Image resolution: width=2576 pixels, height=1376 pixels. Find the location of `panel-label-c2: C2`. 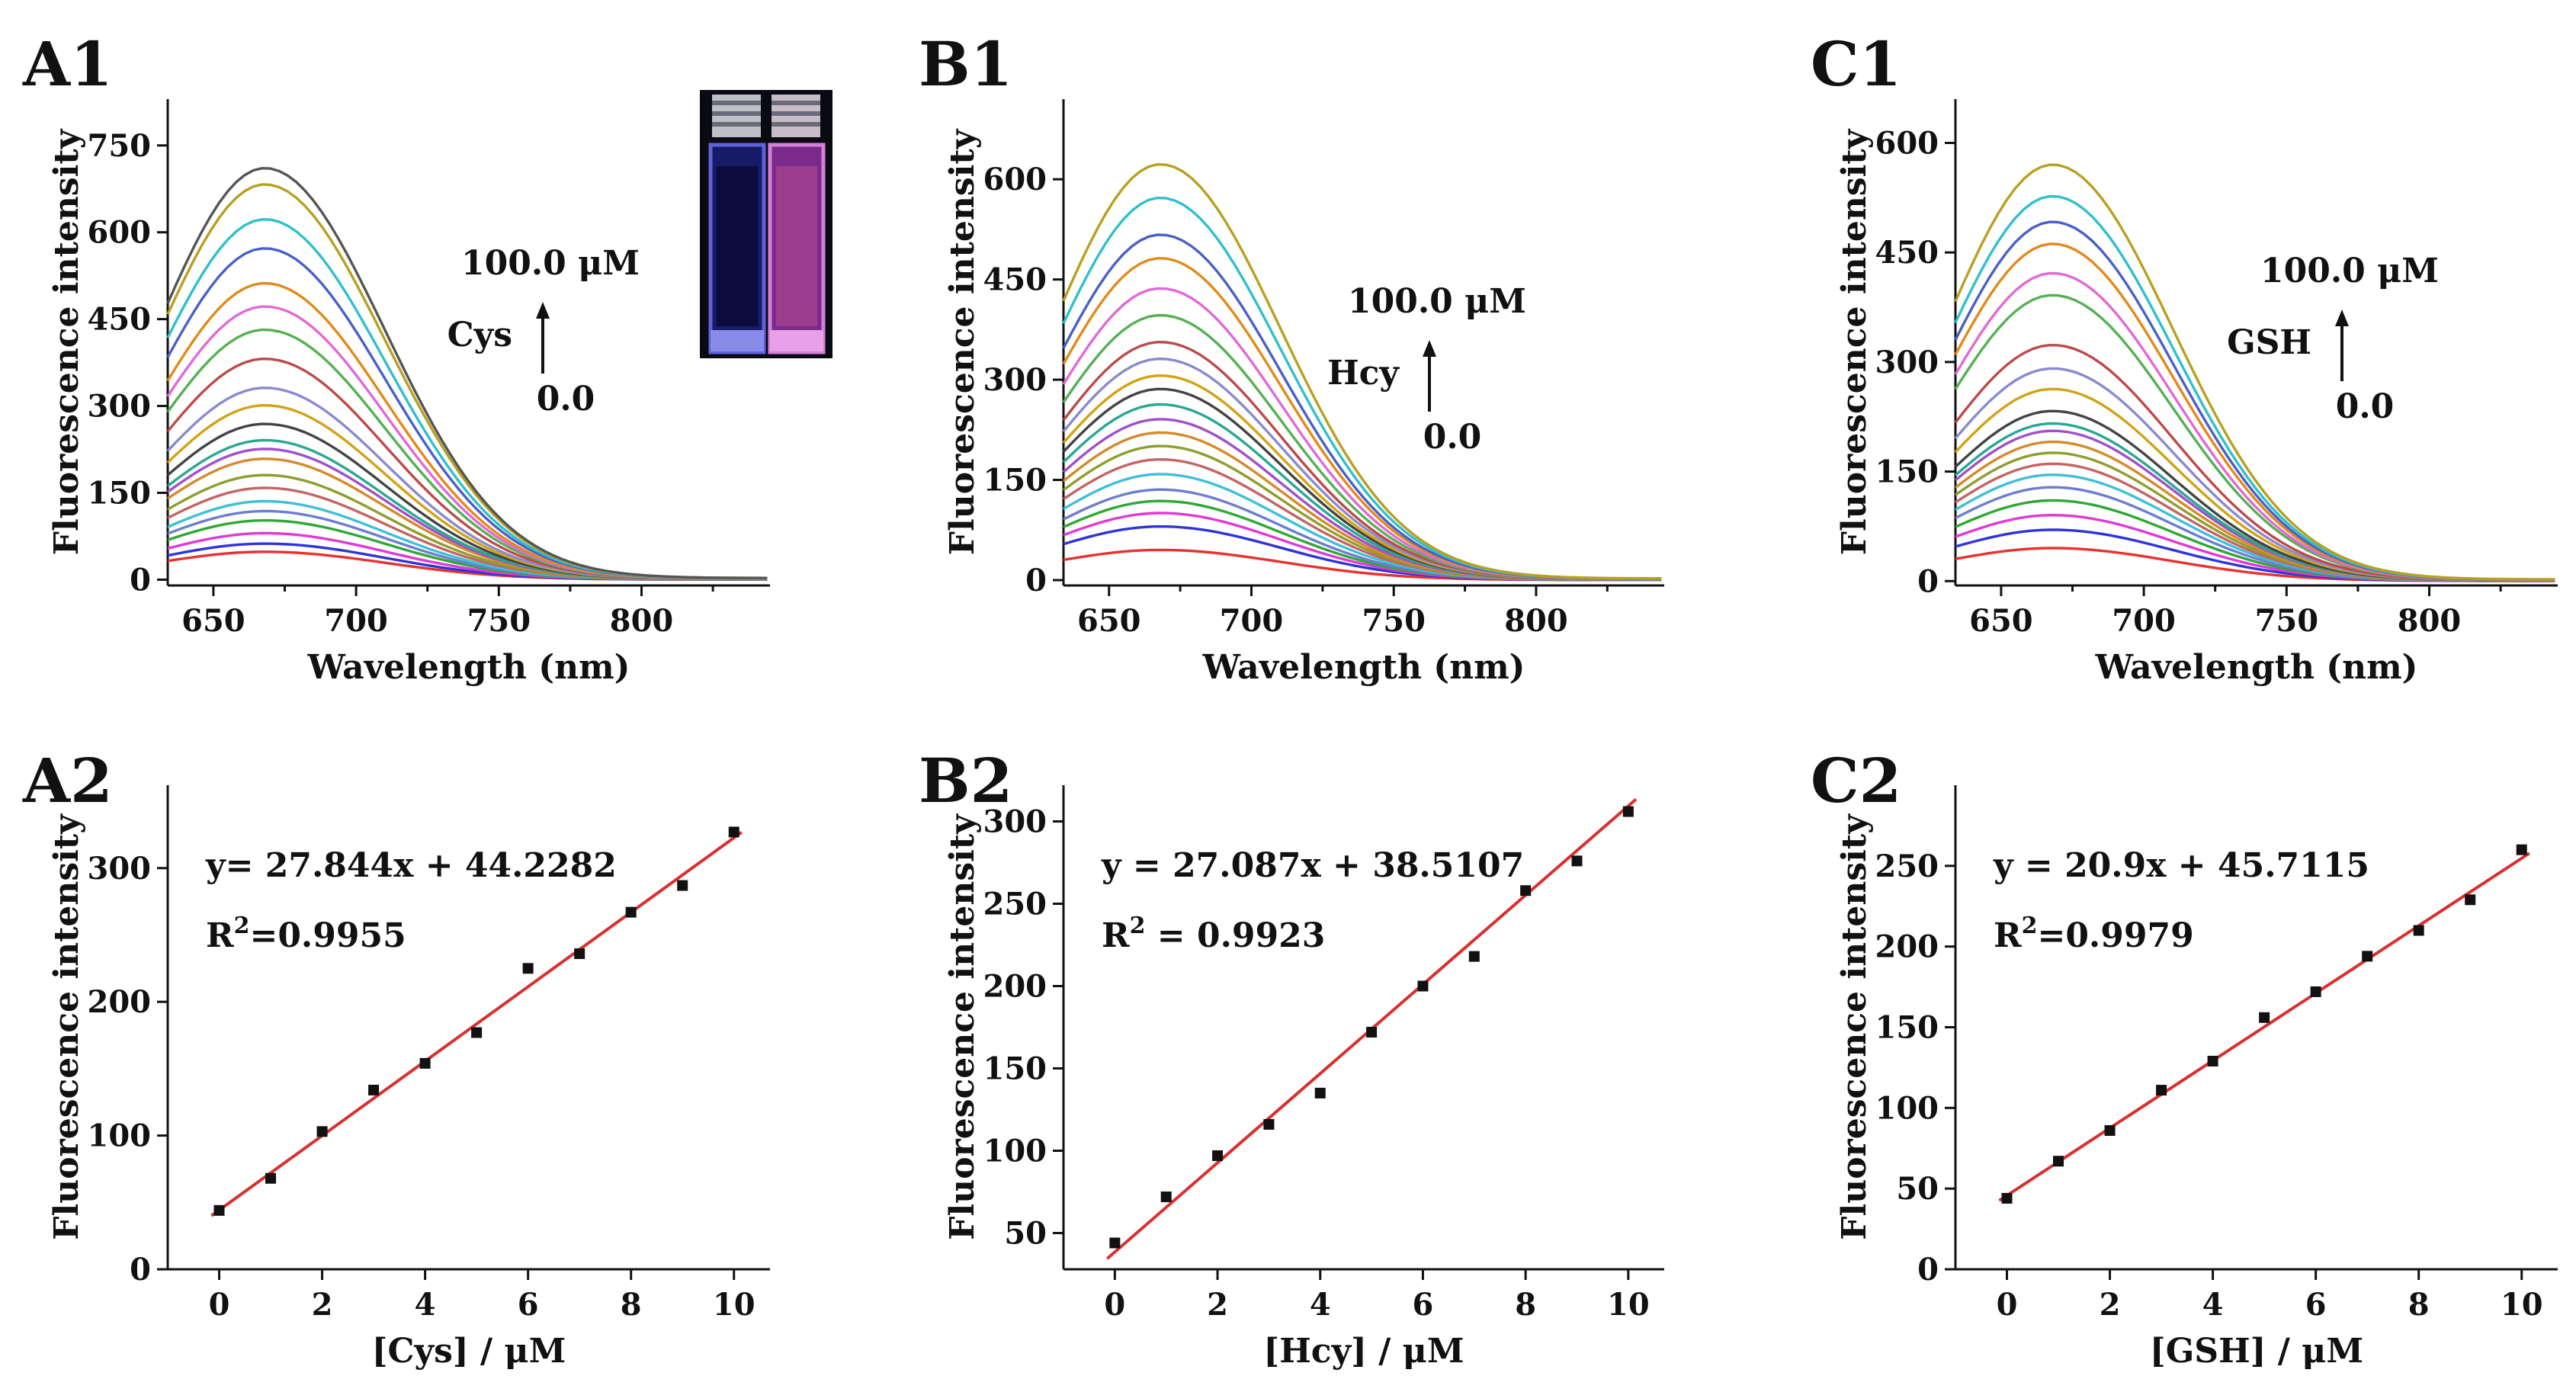

panel-label-c2: C2 is located at coordinates (1856, 780).